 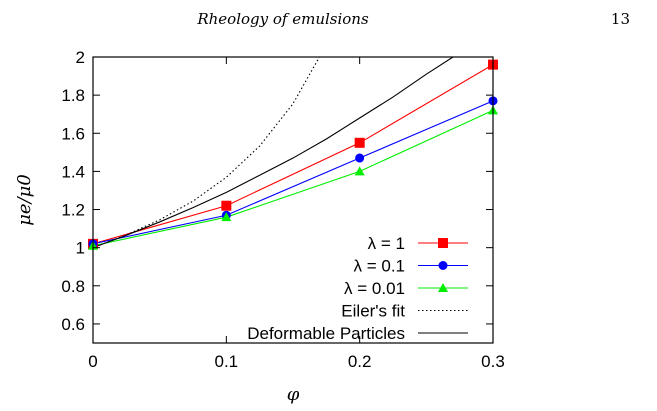 What do you see at coordinates (373, 311) in the screenshot?
I see `legend-label-eiler-s-fit: Eiler's fit` at bounding box center [373, 311].